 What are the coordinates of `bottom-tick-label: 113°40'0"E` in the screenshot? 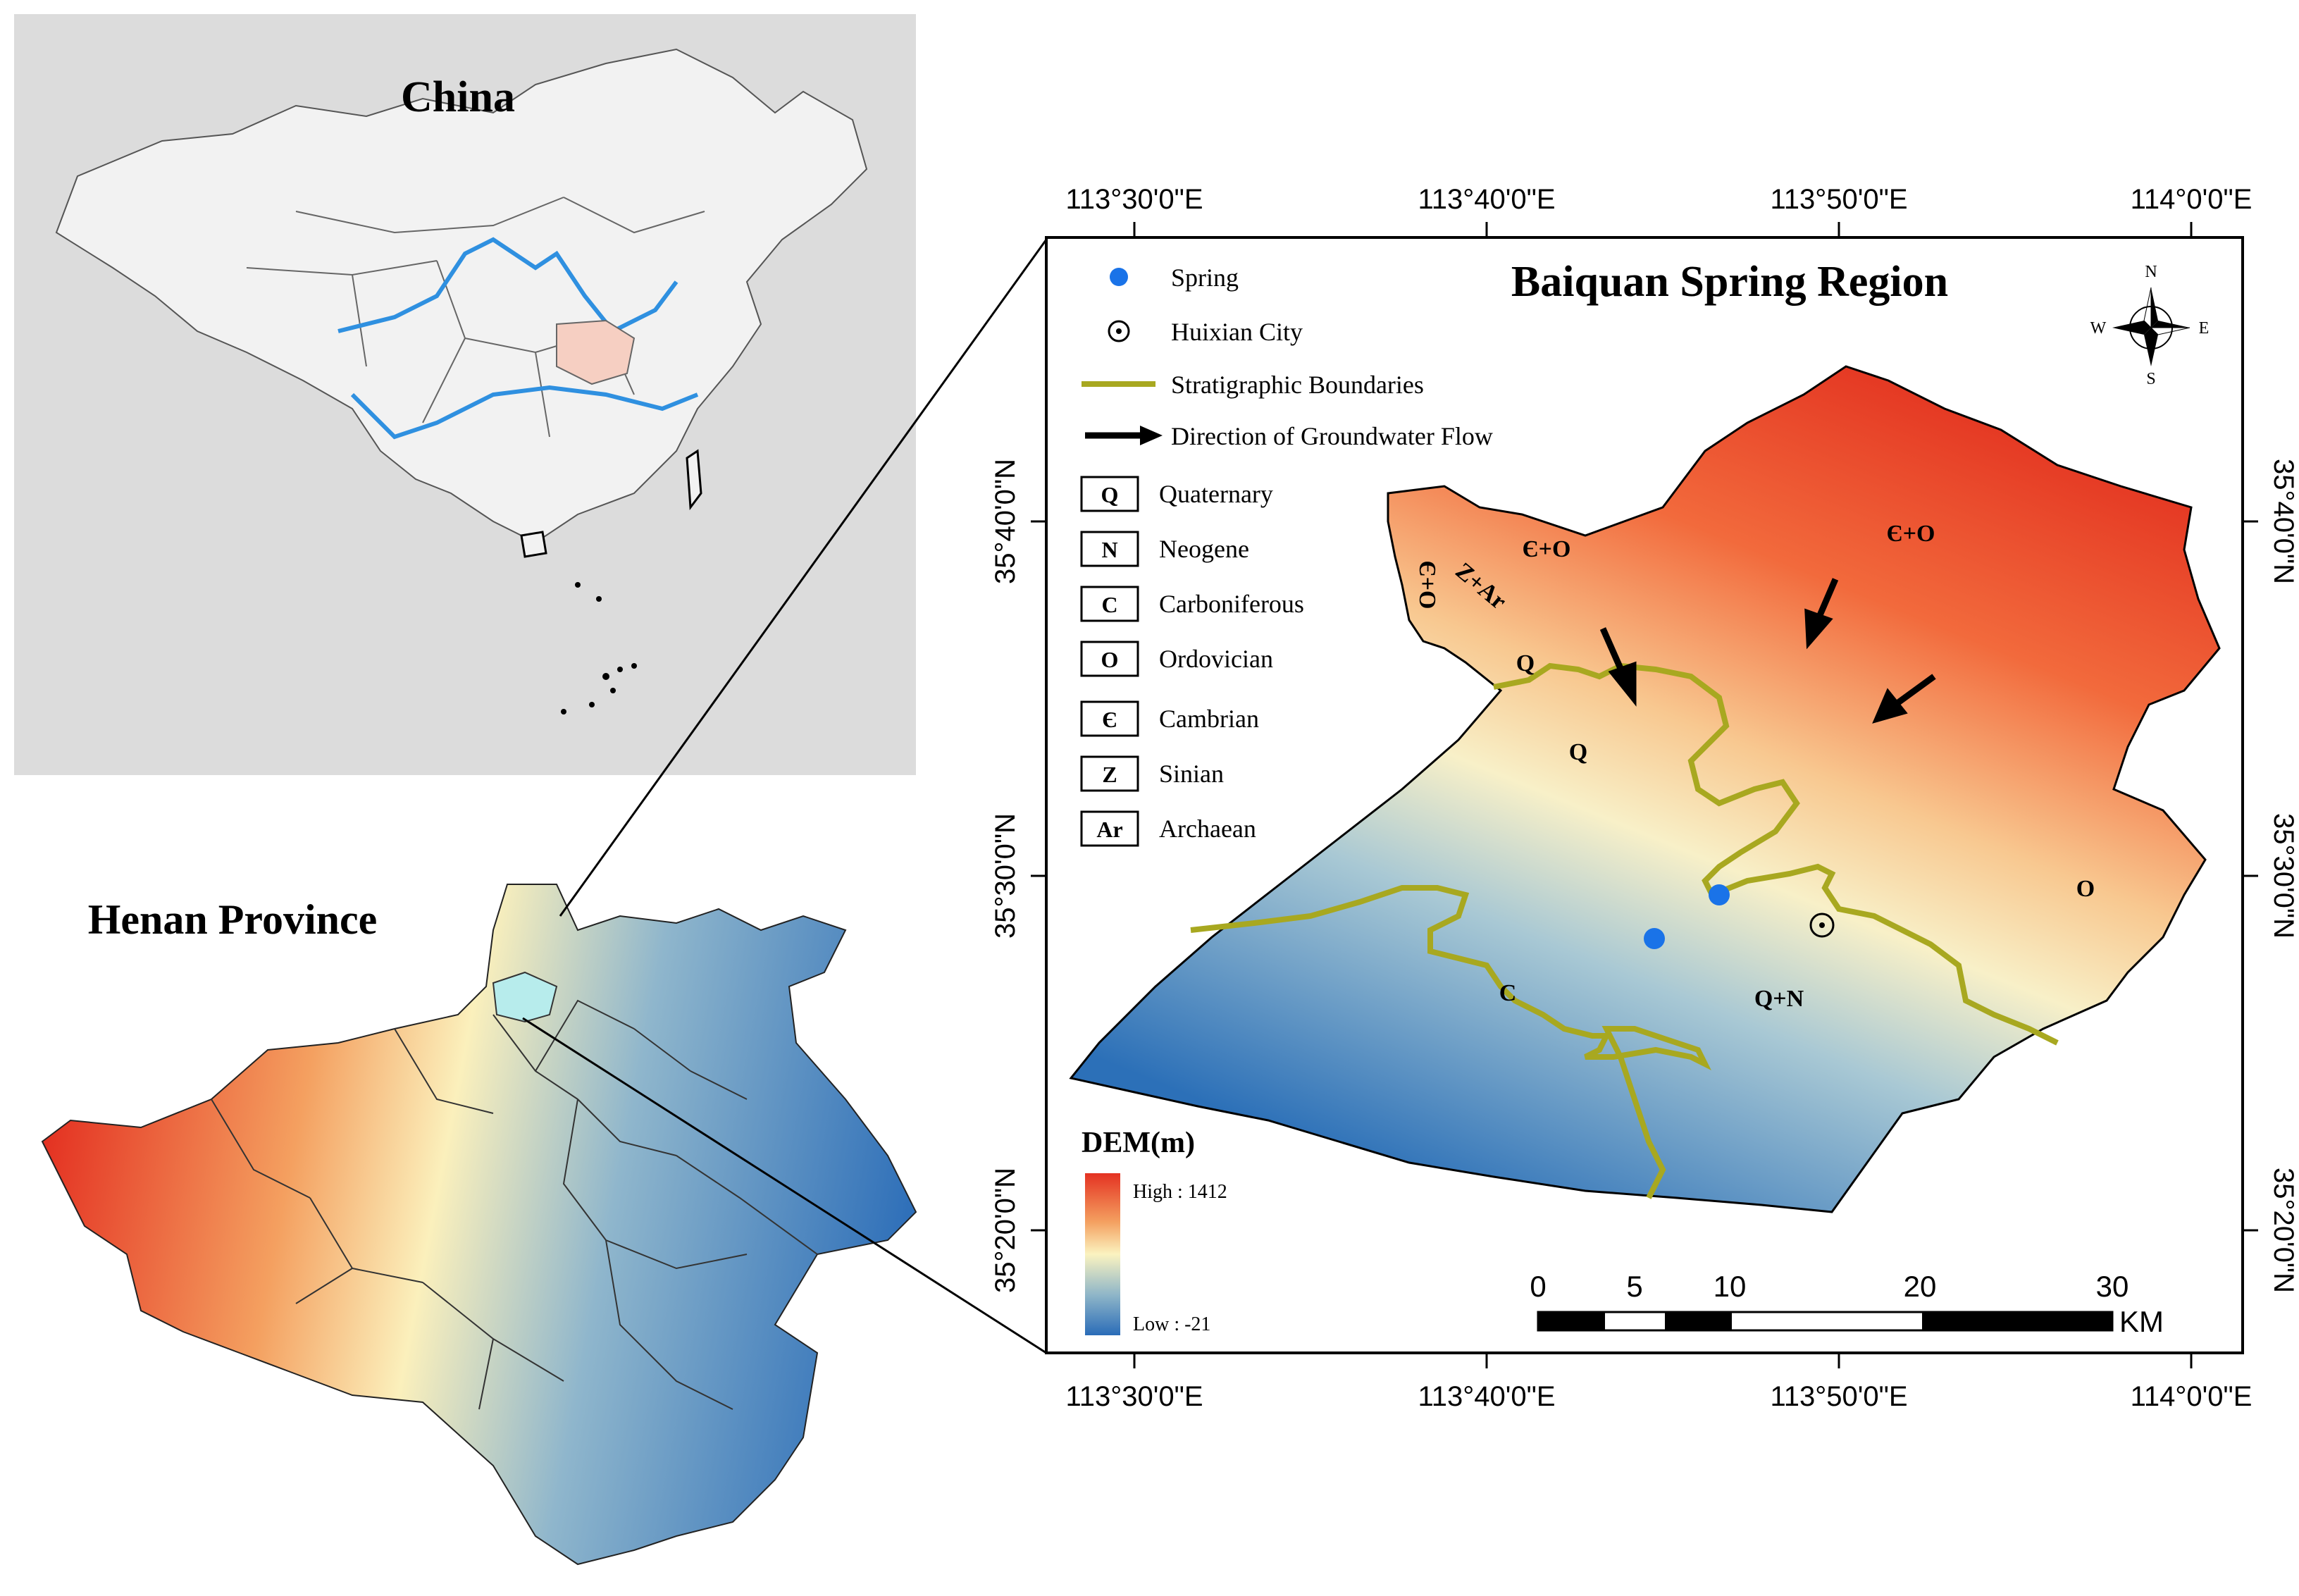 It's located at (1486, 1396).